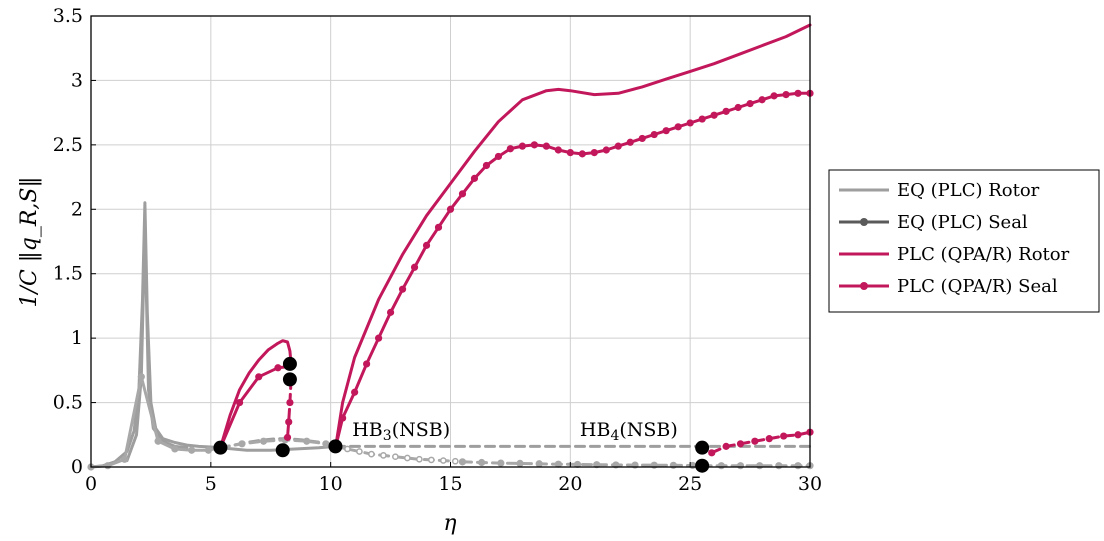 The height and width of the screenshot is (541, 1104). What do you see at coordinates (211, 484) in the screenshot?
I see `x-tick-label: 5` at bounding box center [211, 484].